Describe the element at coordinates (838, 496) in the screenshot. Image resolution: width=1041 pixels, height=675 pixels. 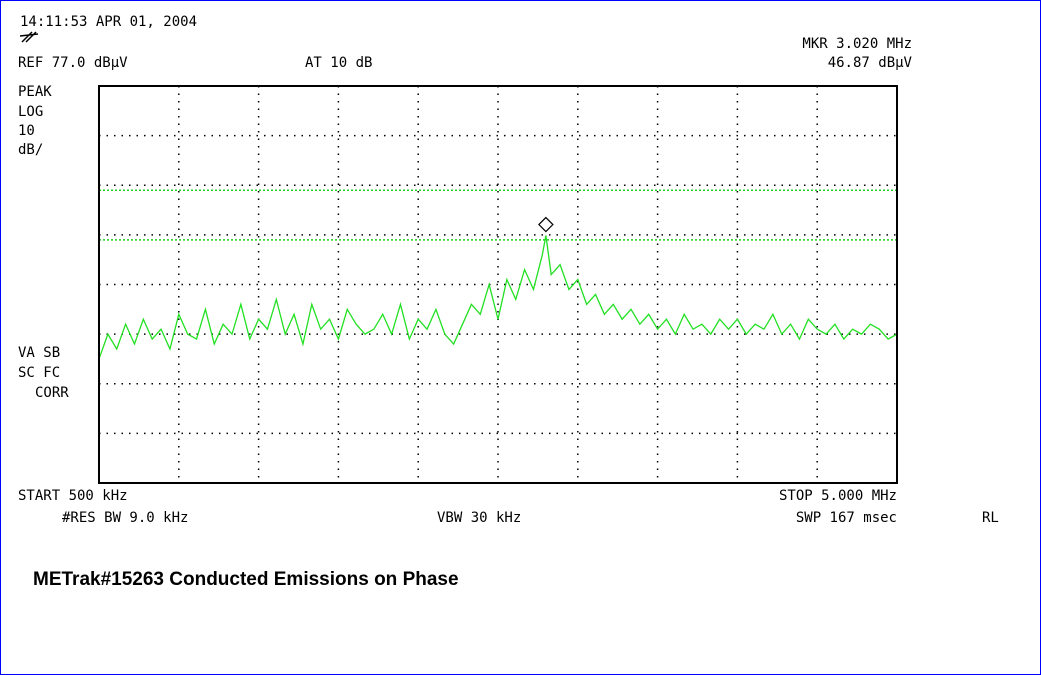
I see `stop-frequency: STOP 5.000 MHz` at that location.